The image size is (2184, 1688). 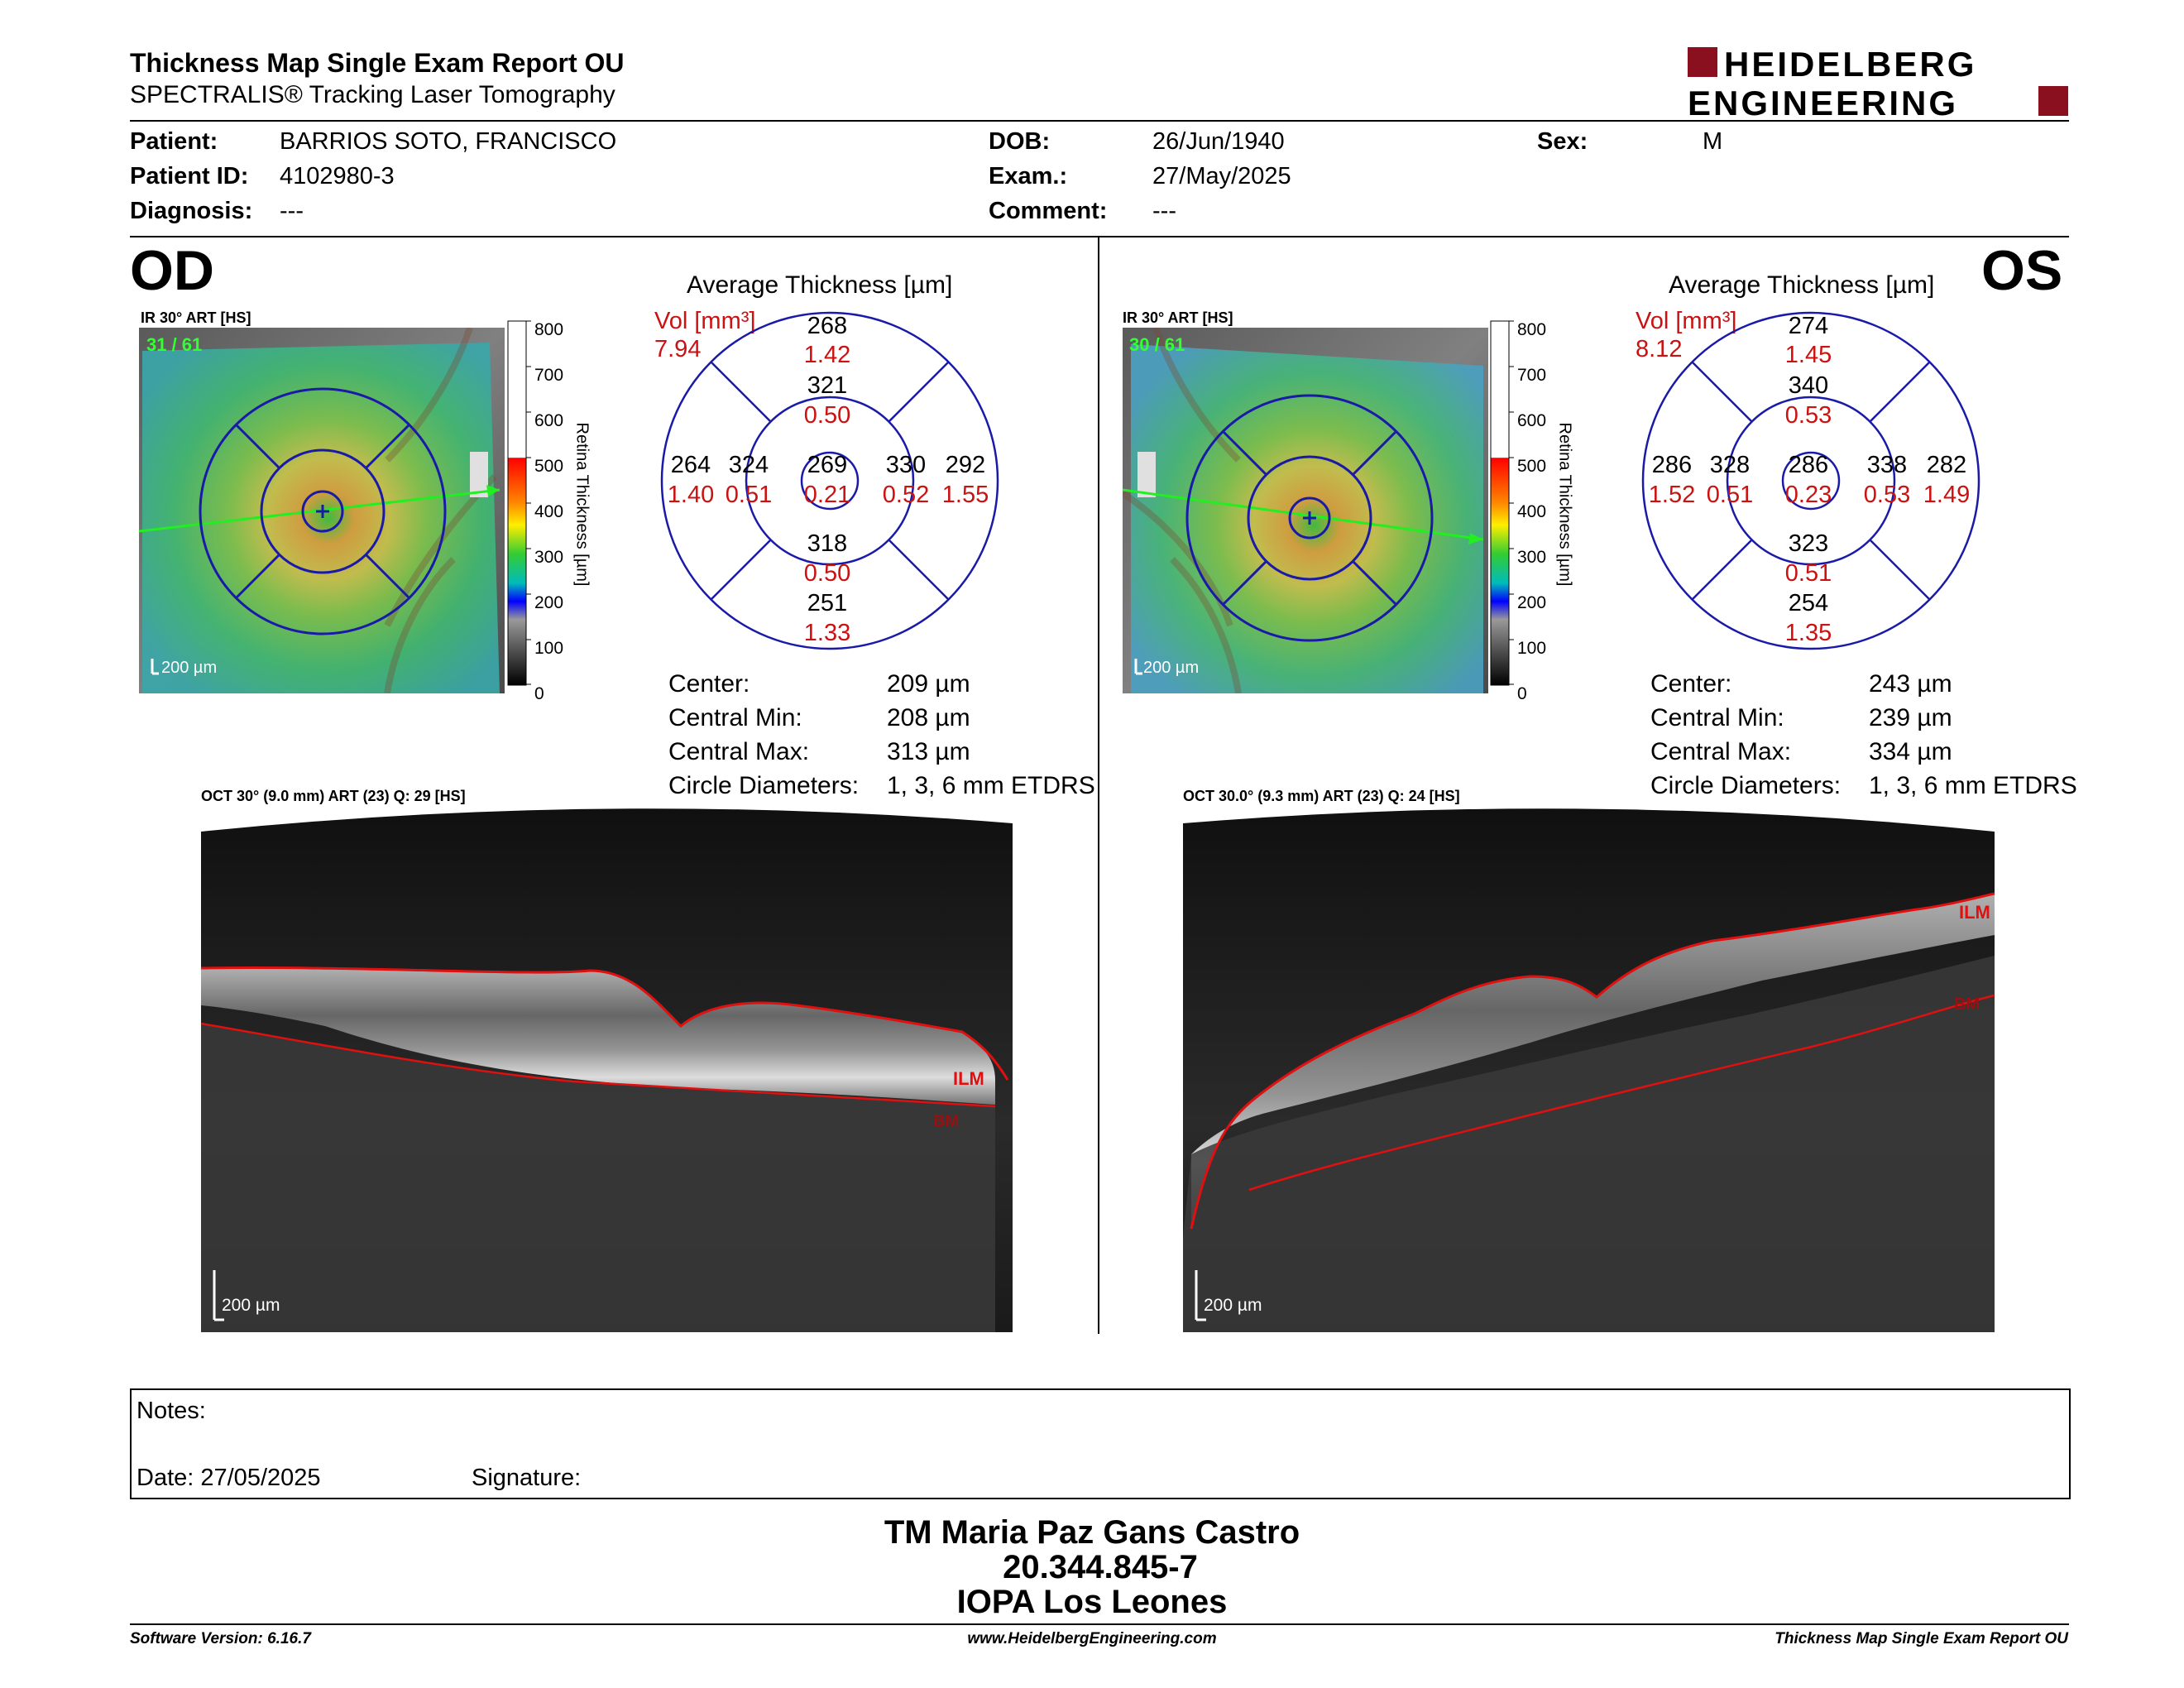 What do you see at coordinates (1321, 796) in the screenshot?
I see `os-oct-label: OCT 30.0° (9.3 mm) ART (23) Q: 24 [HS]` at bounding box center [1321, 796].